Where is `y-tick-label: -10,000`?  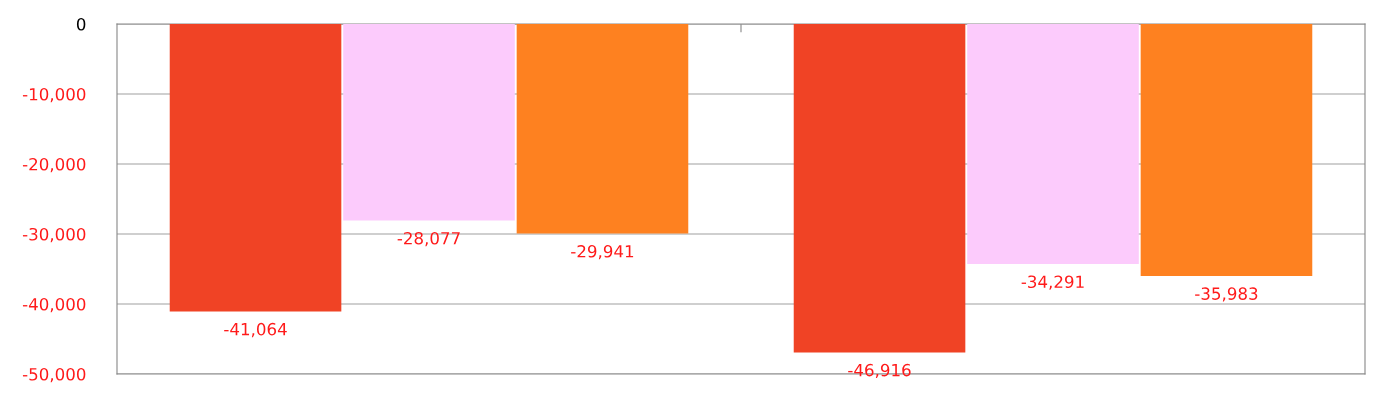
y-tick-label: -10,000 is located at coordinates (54, 95).